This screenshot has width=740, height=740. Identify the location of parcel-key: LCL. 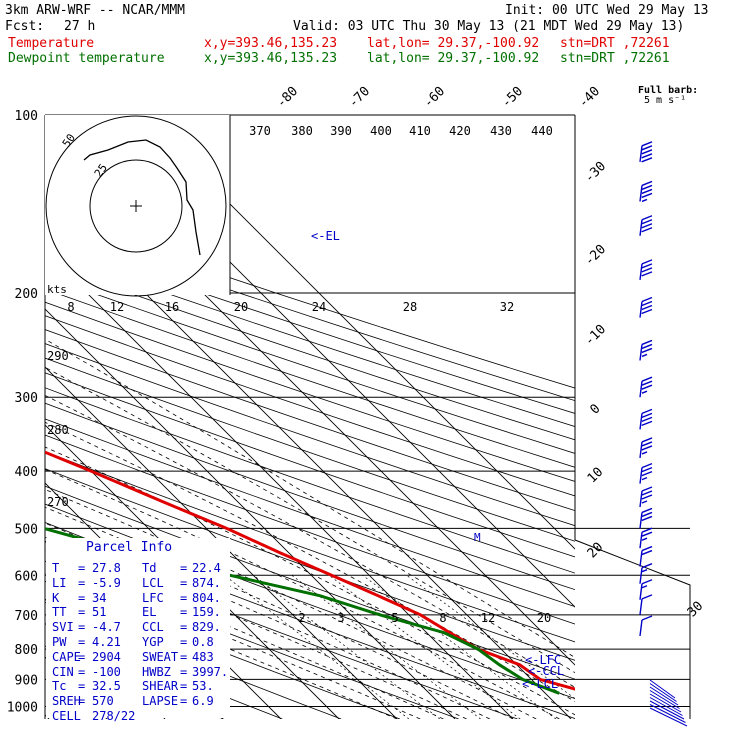
(153, 582).